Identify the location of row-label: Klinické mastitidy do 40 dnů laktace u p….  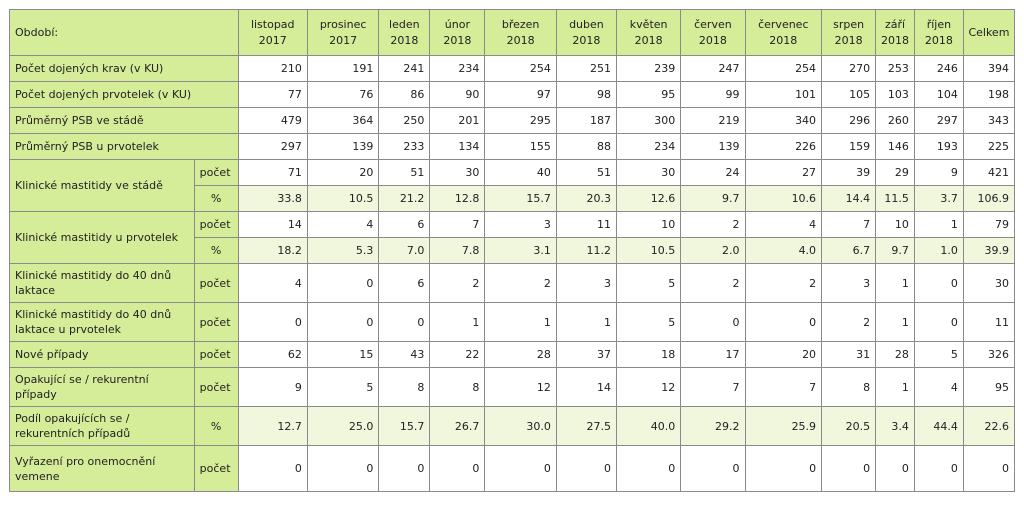
(102, 322).